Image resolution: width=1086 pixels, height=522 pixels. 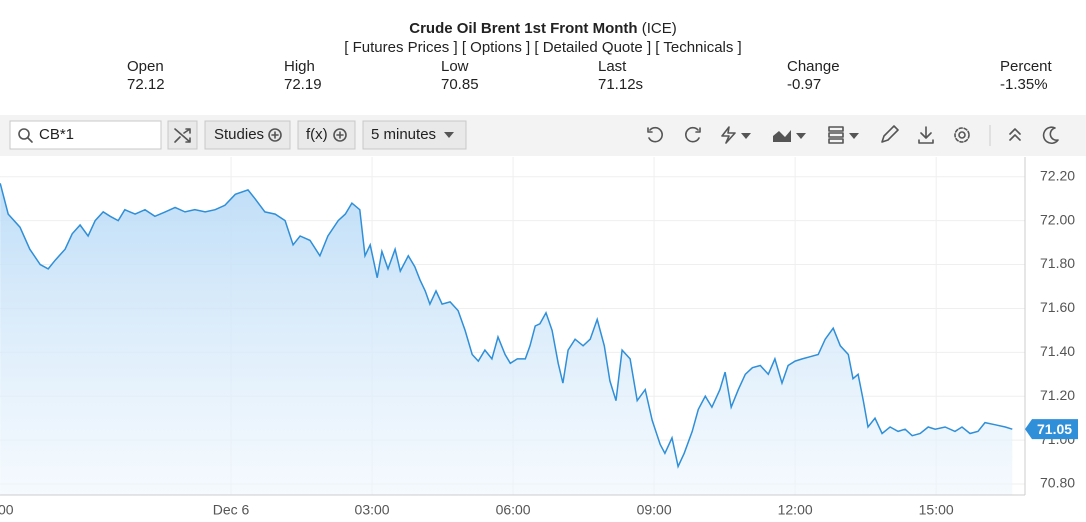 What do you see at coordinates (1015, 134) in the screenshot?
I see `collapse-icon` at bounding box center [1015, 134].